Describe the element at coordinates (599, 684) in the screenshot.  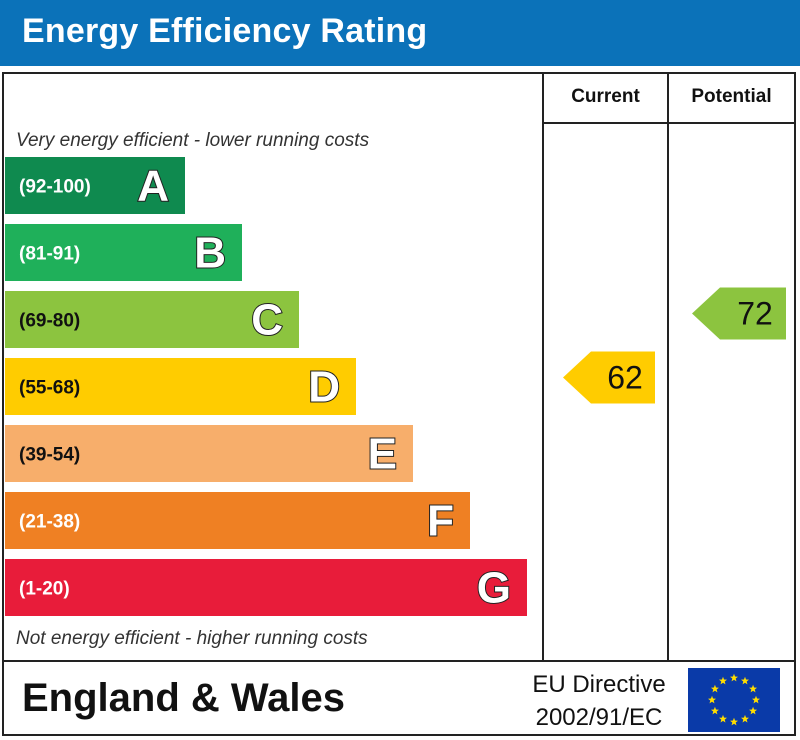
I see `eu-directive-label: EU Directive` at that location.